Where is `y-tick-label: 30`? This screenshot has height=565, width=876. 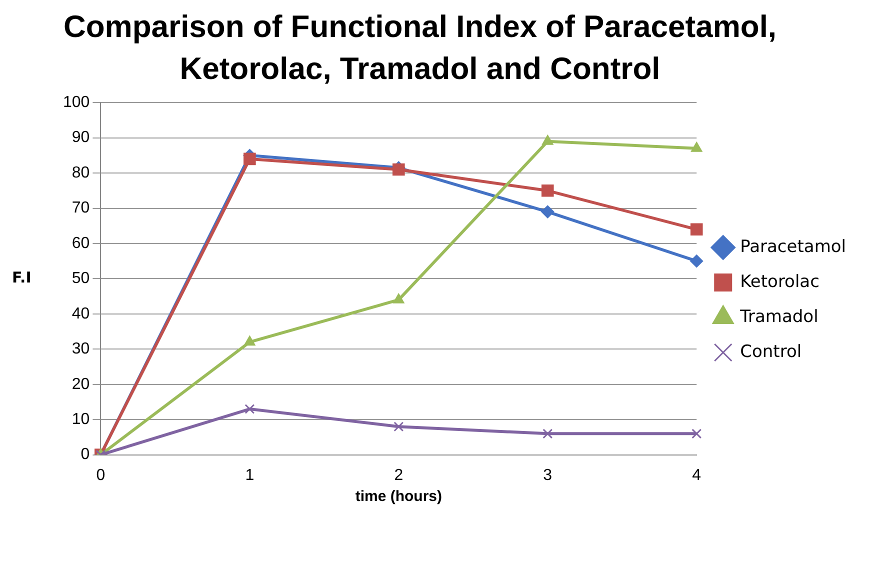
y-tick-label: 30 is located at coordinates (81, 349).